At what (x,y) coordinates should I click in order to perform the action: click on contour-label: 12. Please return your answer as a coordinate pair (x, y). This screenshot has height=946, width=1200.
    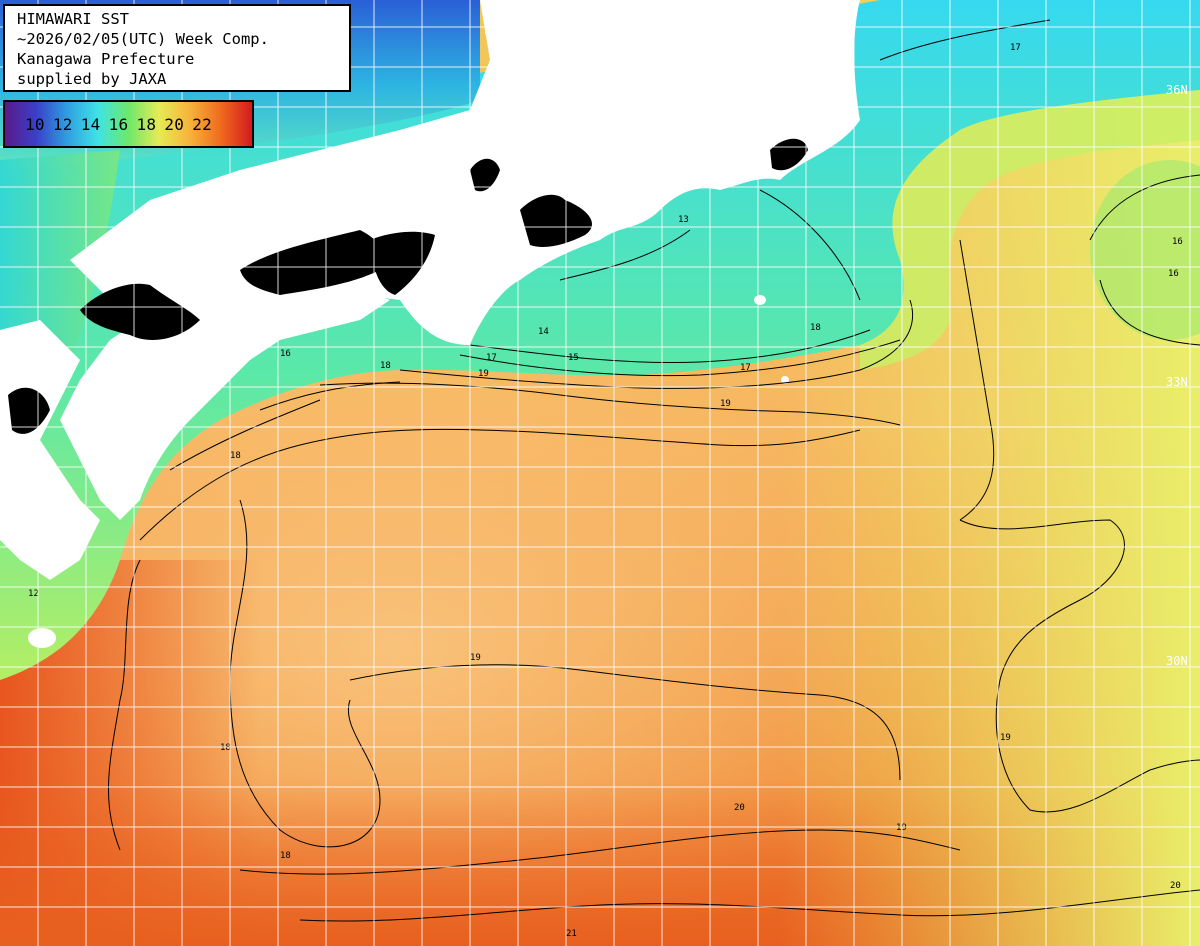
    Looking at the image, I should click on (33, 594).